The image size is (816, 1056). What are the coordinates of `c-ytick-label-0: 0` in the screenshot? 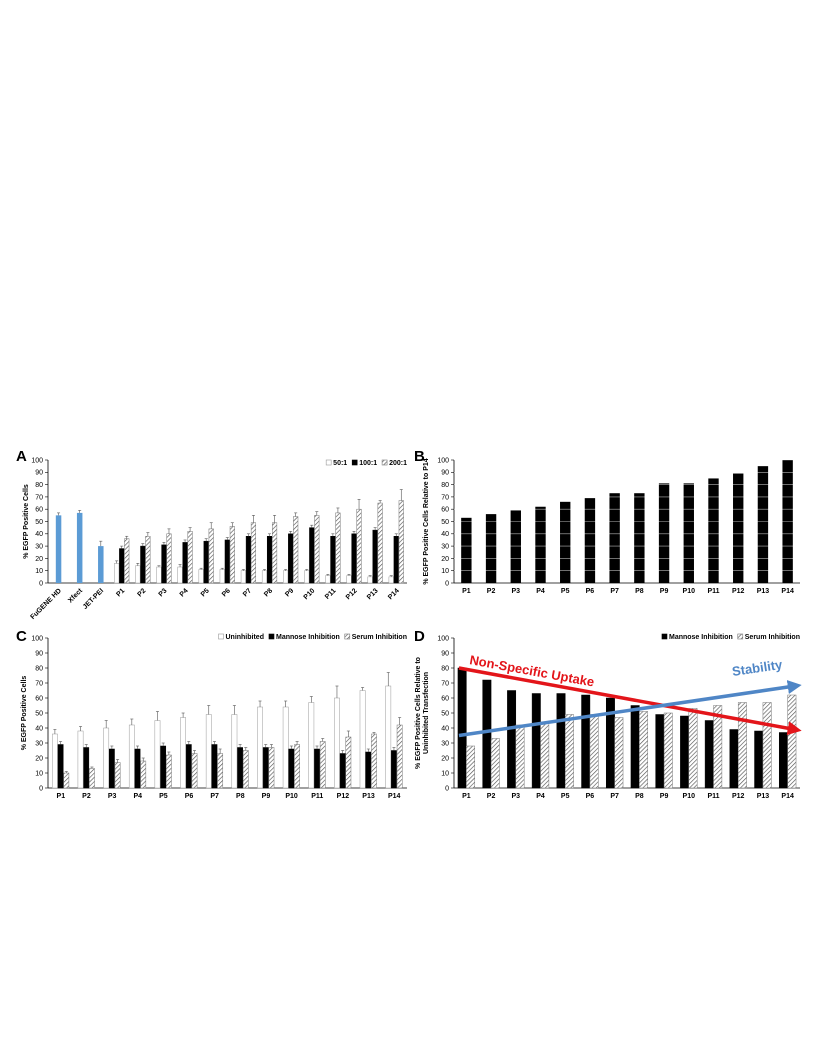 It's located at (41, 788).